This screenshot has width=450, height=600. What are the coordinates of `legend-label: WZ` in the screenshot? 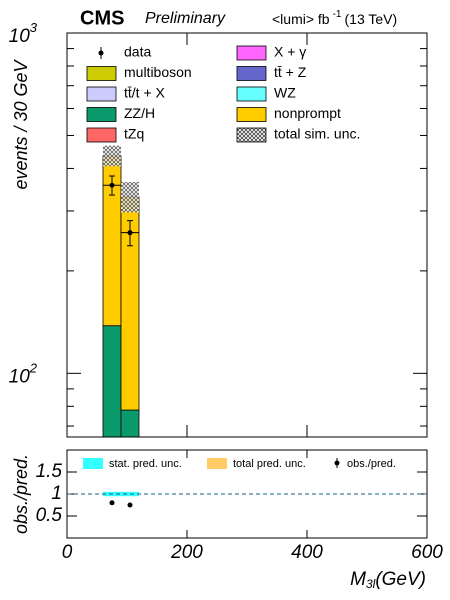 It's located at (285, 93).